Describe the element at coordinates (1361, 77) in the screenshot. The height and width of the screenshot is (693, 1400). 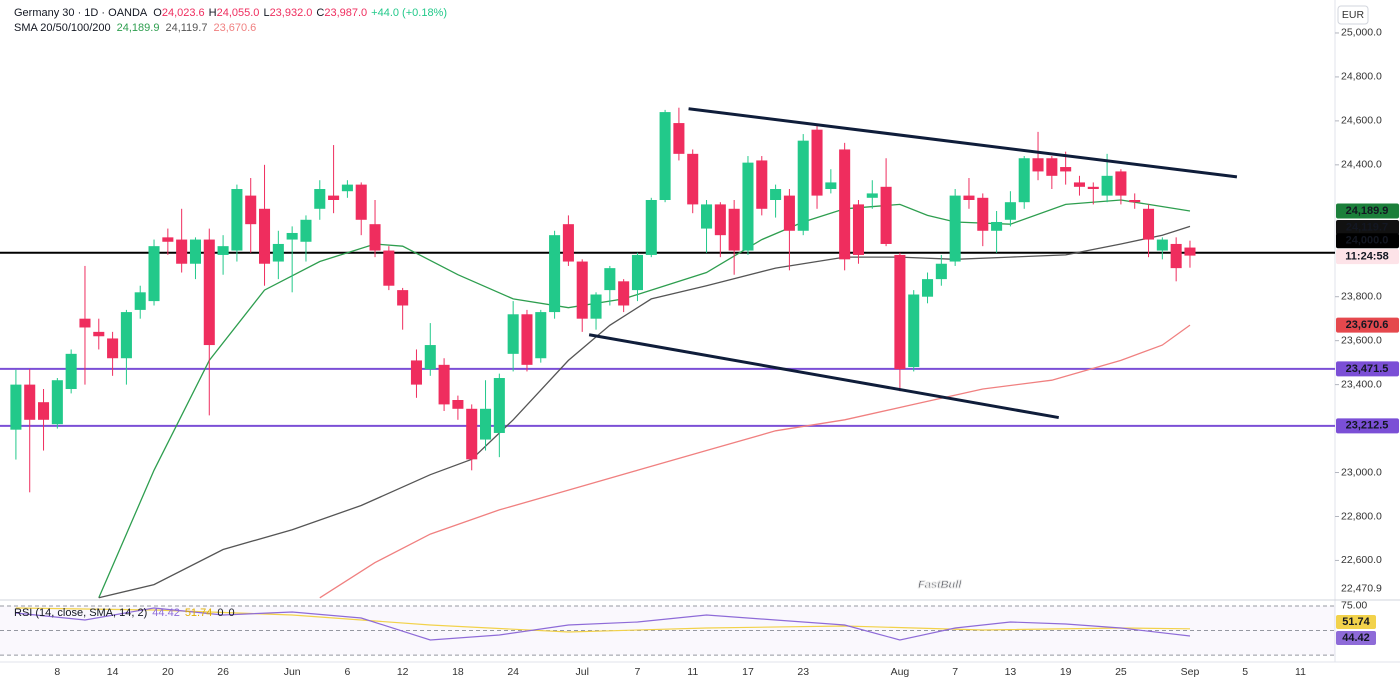
I see `y-tick-label: 24,800.0` at that location.